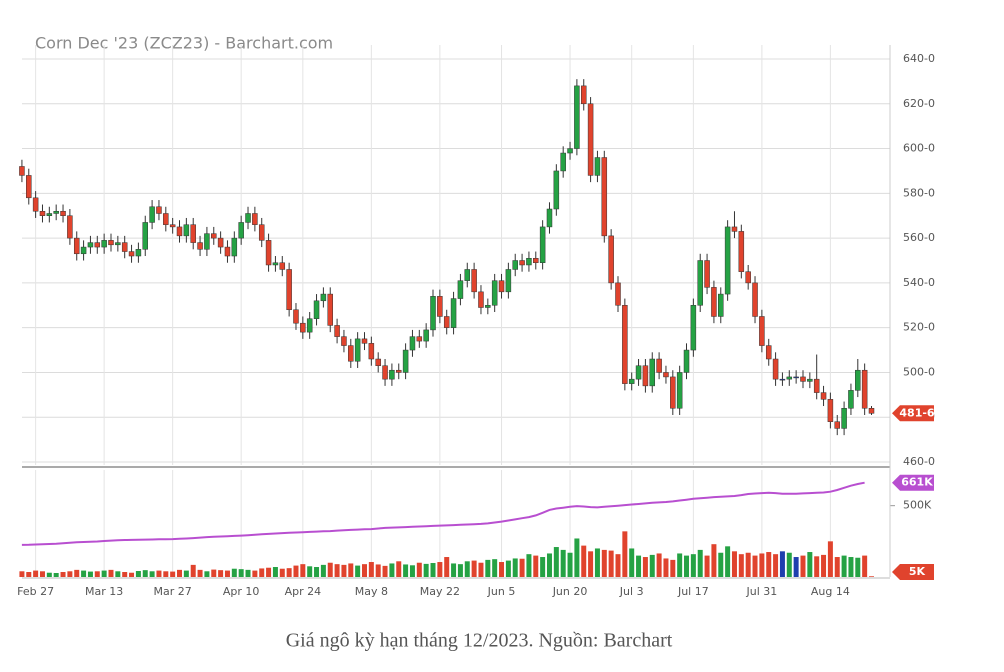 The image size is (1004, 672). I want to click on last-price-label: 481-6, so click(917, 412).